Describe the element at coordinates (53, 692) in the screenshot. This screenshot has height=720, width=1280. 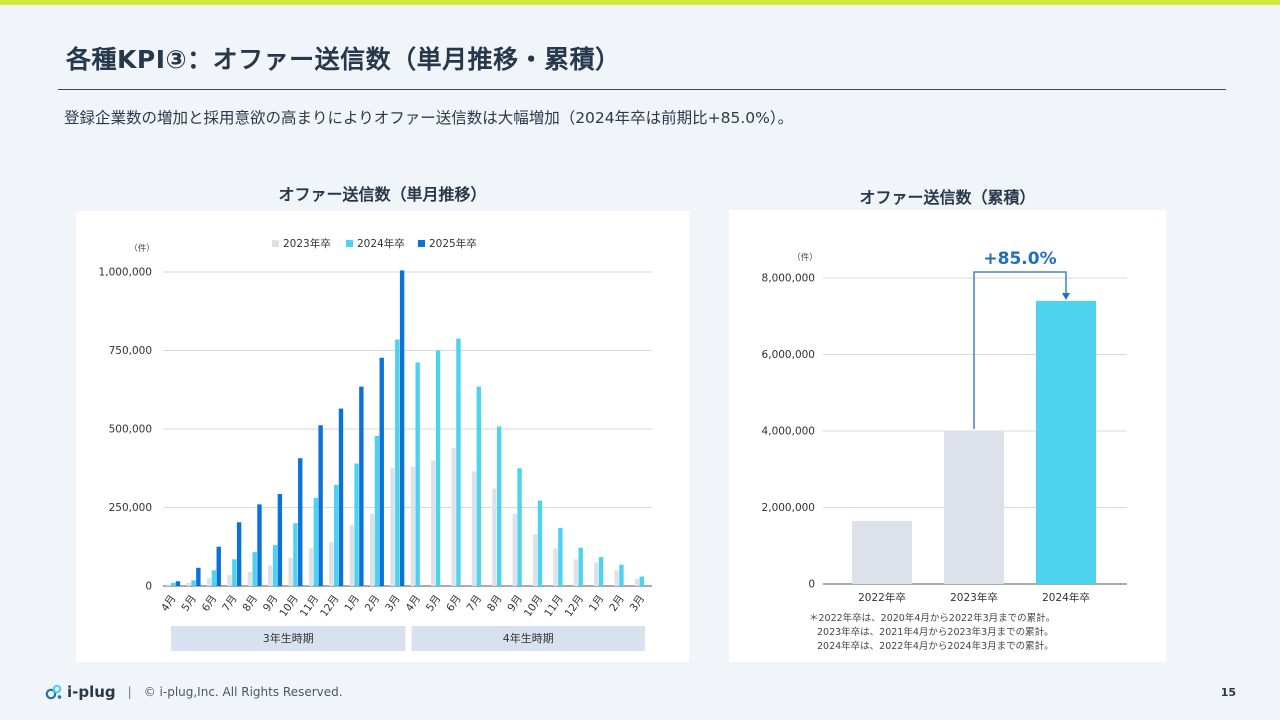
I see `logo-mark-icon` at that location.